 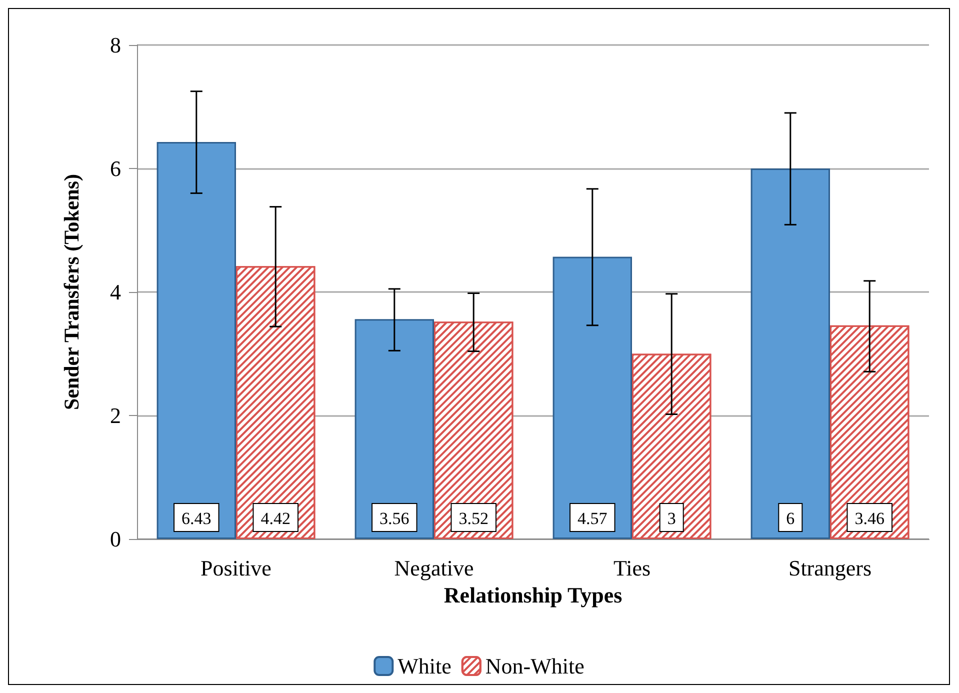 I want to click on x-tick-label: Ties, so click(x=632, y=568).